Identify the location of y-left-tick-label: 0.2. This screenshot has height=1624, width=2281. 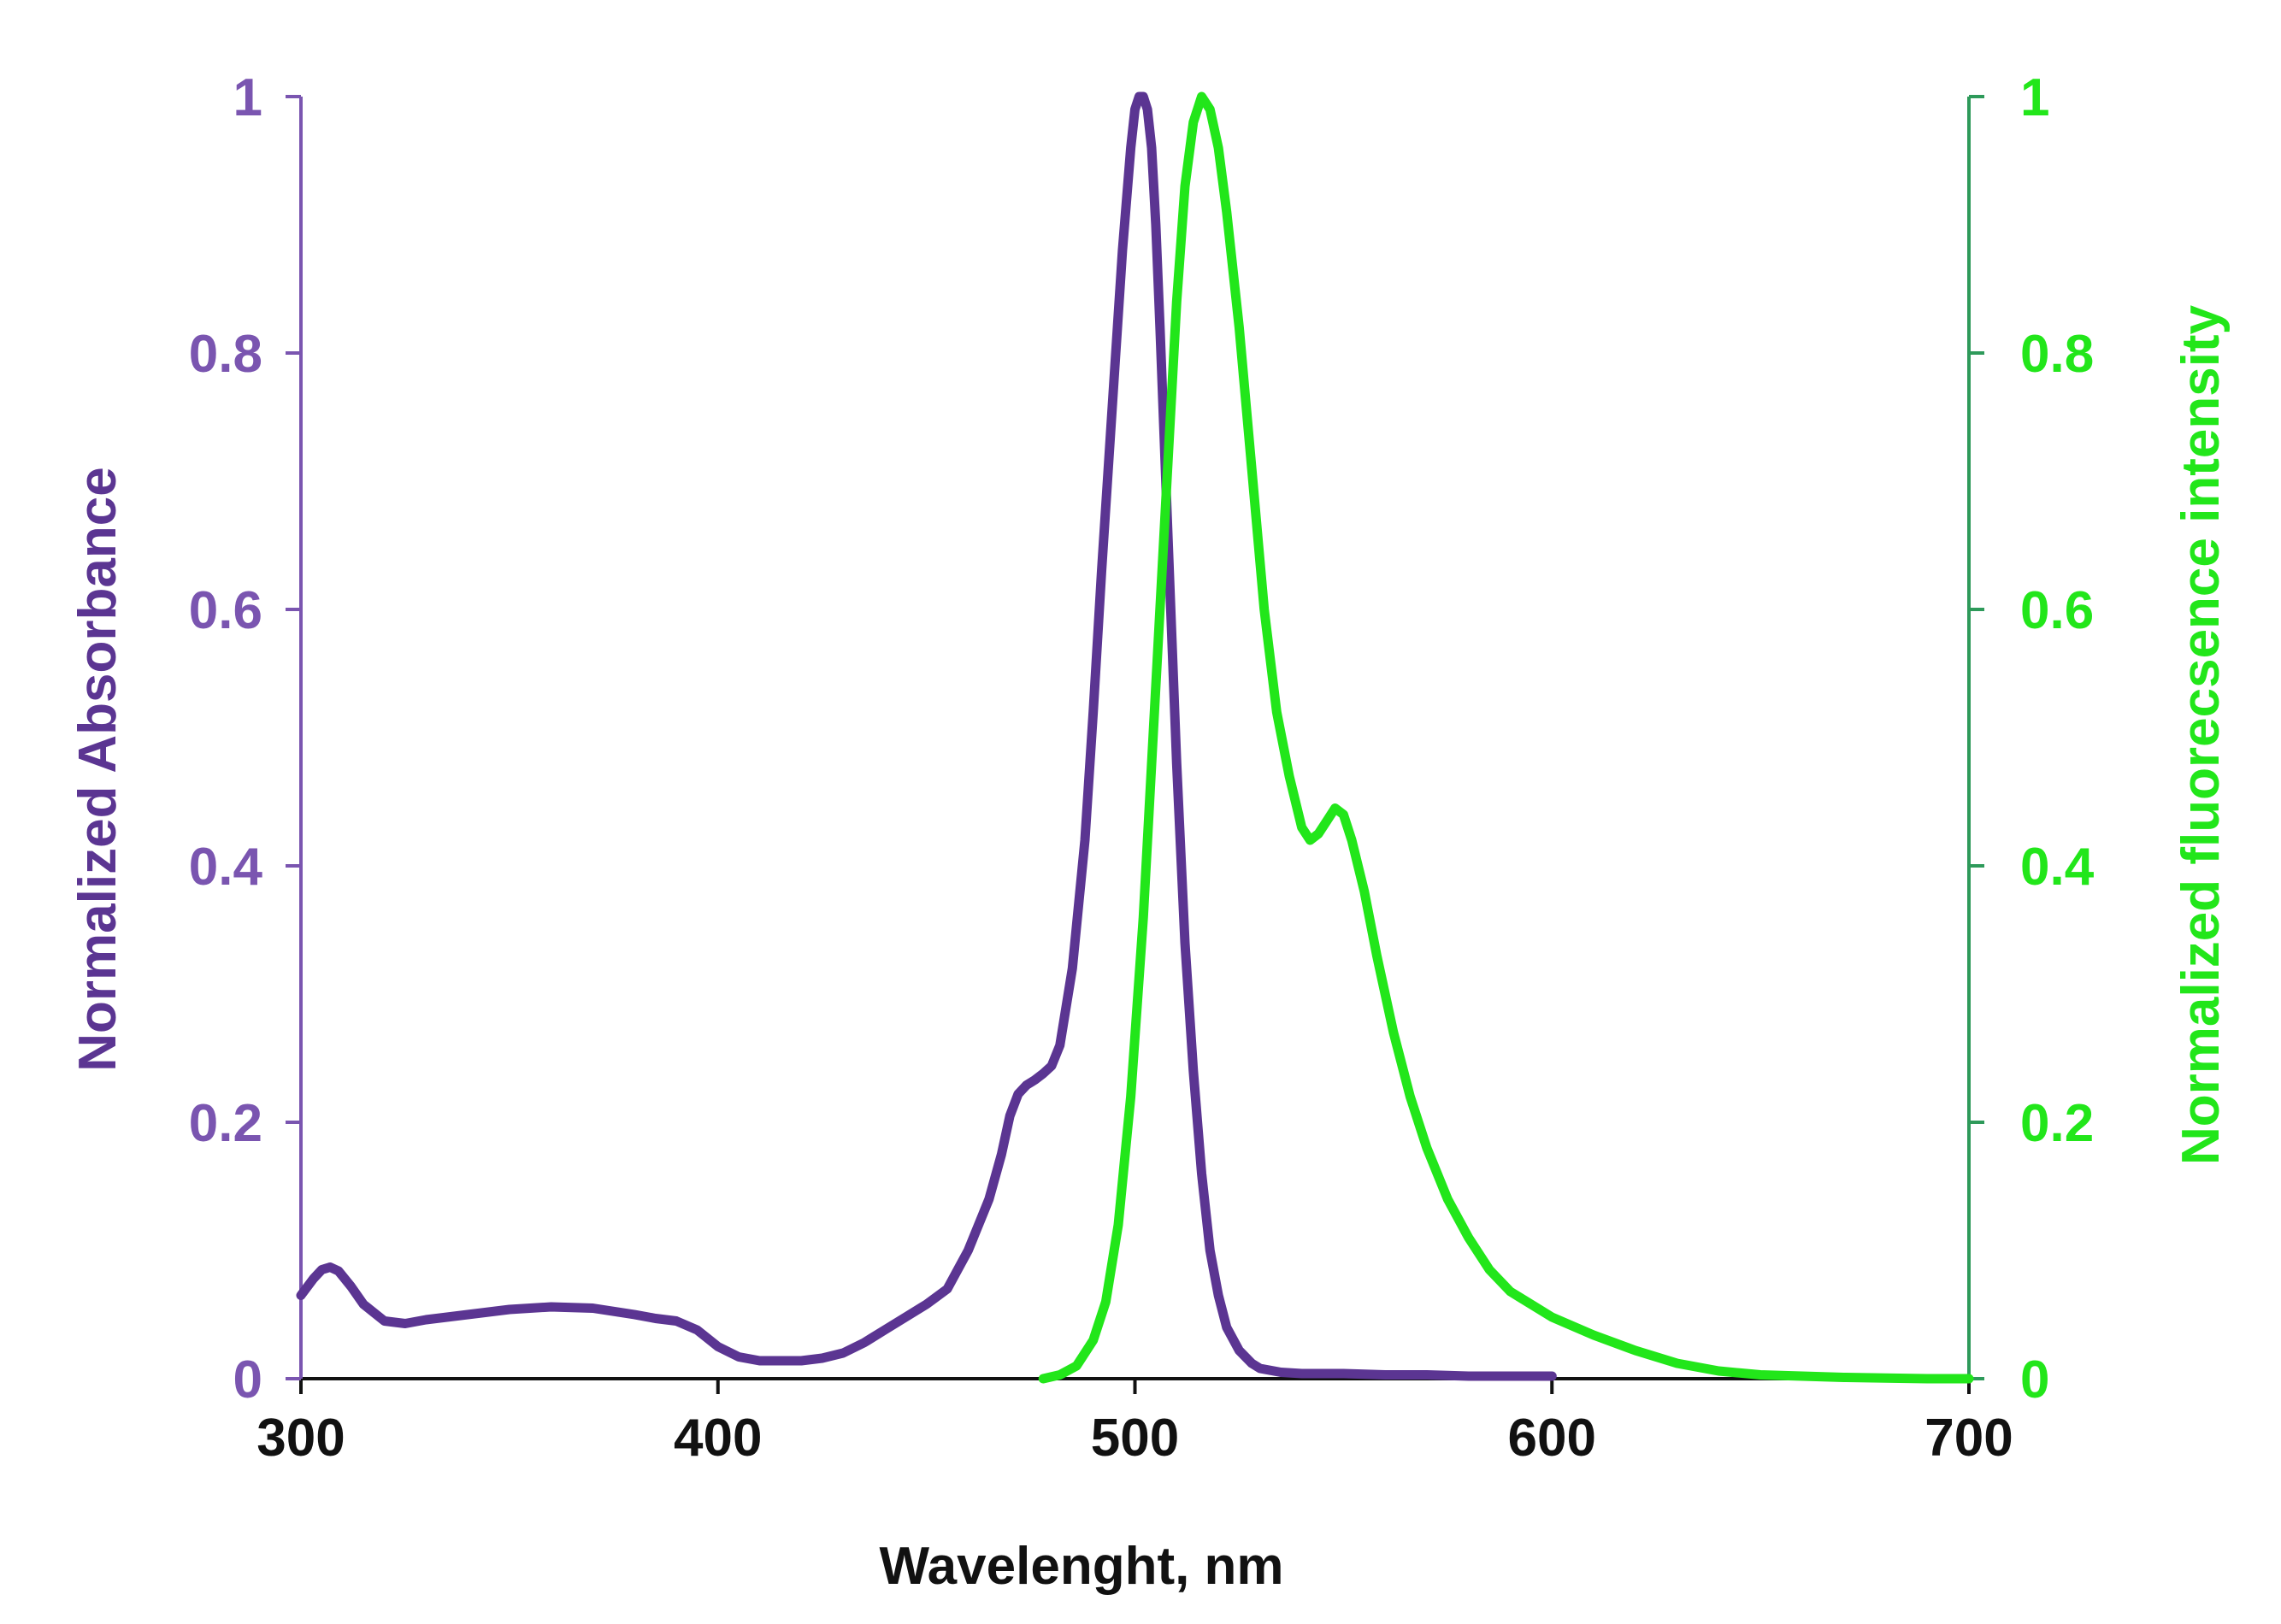
(225, 1123).